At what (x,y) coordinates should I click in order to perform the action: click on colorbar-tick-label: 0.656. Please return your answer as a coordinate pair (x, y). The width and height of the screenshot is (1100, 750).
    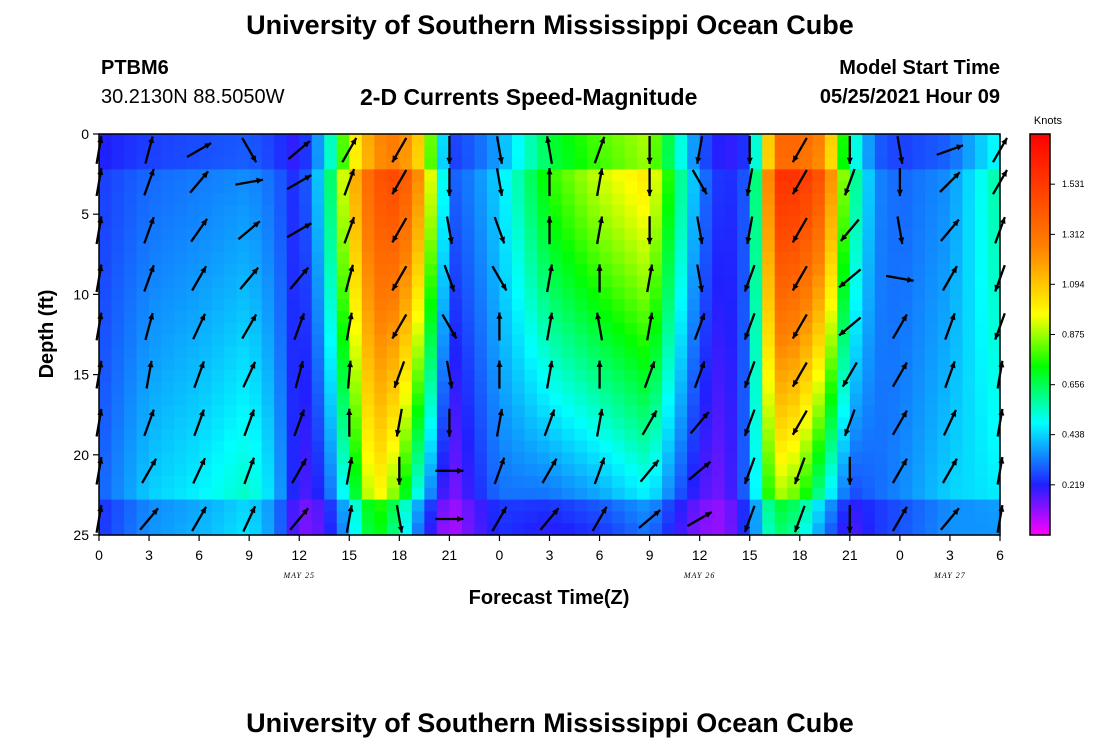
    Looking at the image, I should click on (1073, 385).